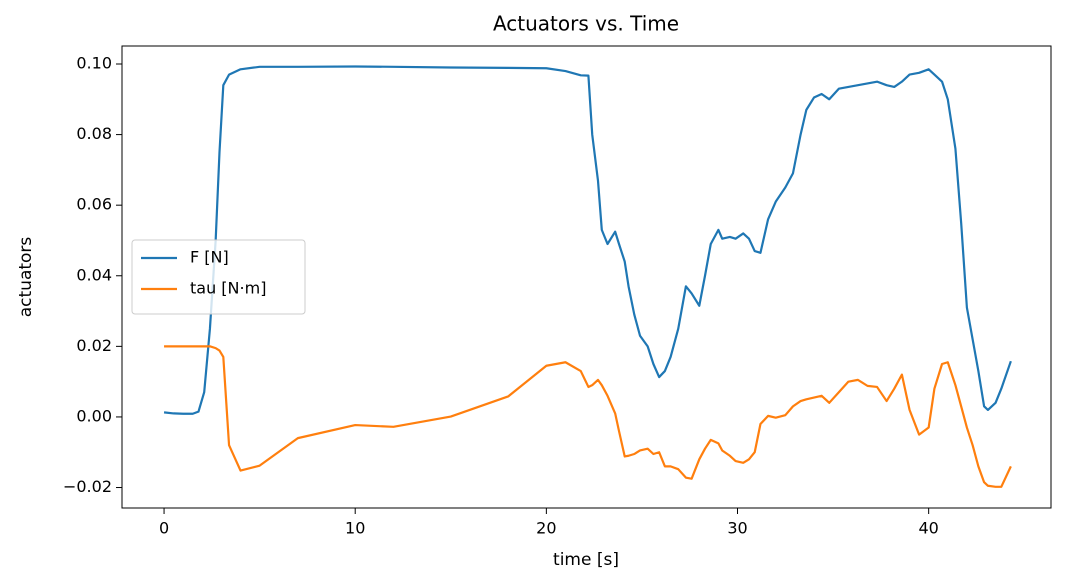 The width and height of the screenshot is (1066, 586). I want to click on chart-title: Actuators vs. Time, so click(586, 24).